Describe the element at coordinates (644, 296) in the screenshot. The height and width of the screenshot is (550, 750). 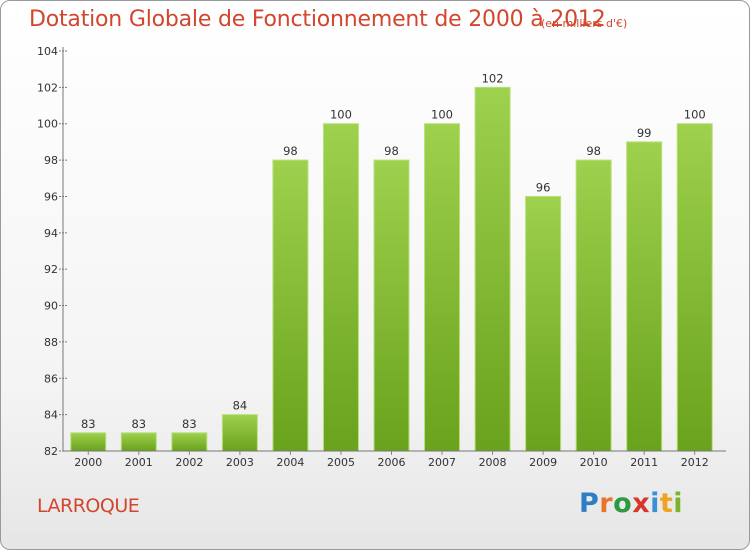
I see `bar-2011` at that location.